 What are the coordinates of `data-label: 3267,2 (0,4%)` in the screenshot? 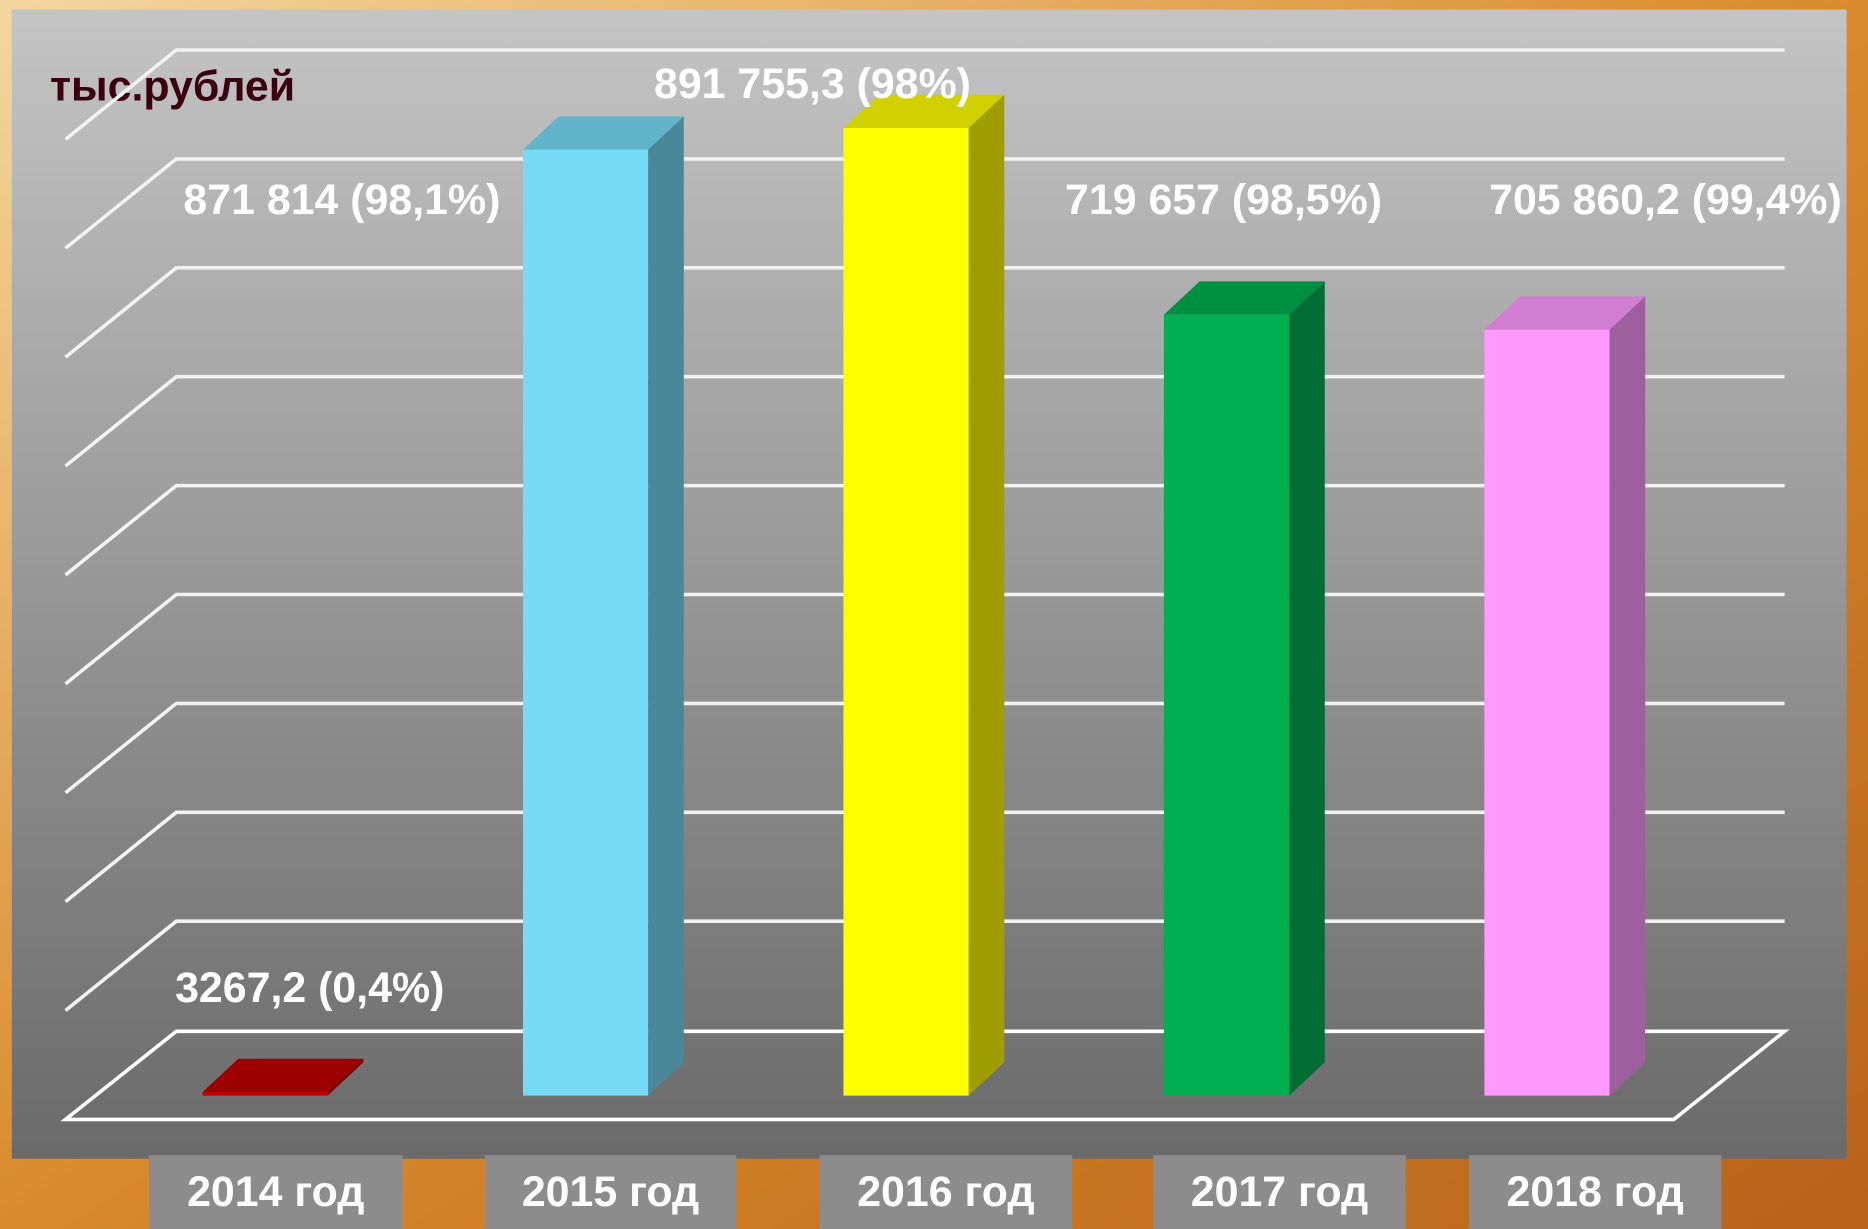 It's located at (309, 988).